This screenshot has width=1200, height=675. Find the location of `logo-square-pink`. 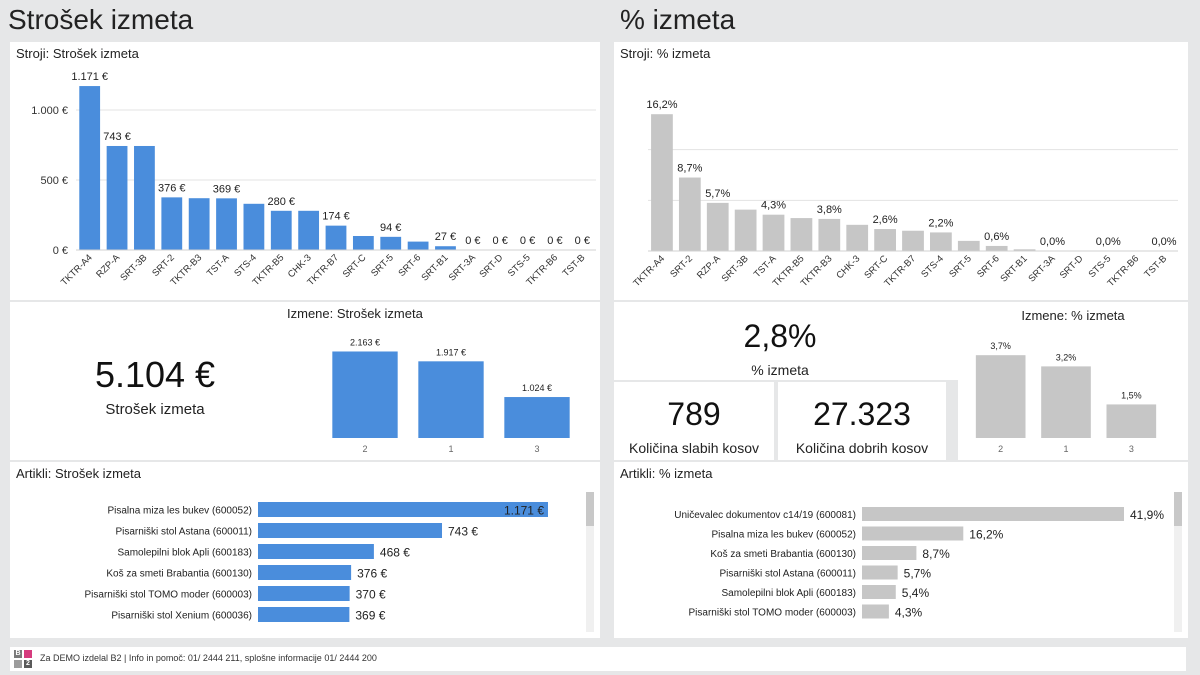

logo-square-pink is located at coordinates (28, 654).